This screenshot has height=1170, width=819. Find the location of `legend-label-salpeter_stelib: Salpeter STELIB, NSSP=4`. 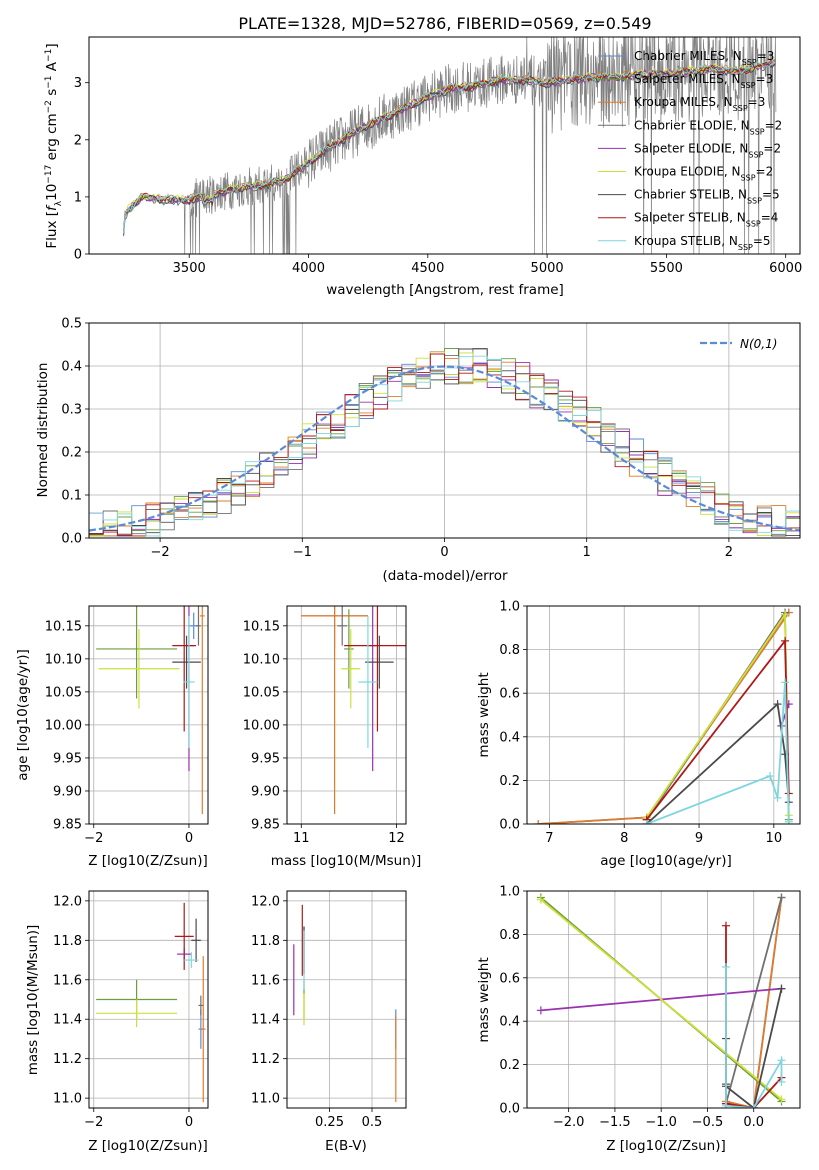

legend-label-salpeter_stelib: Salpeter STELIB, NSSP=4 is located at coordinates (706, 220).